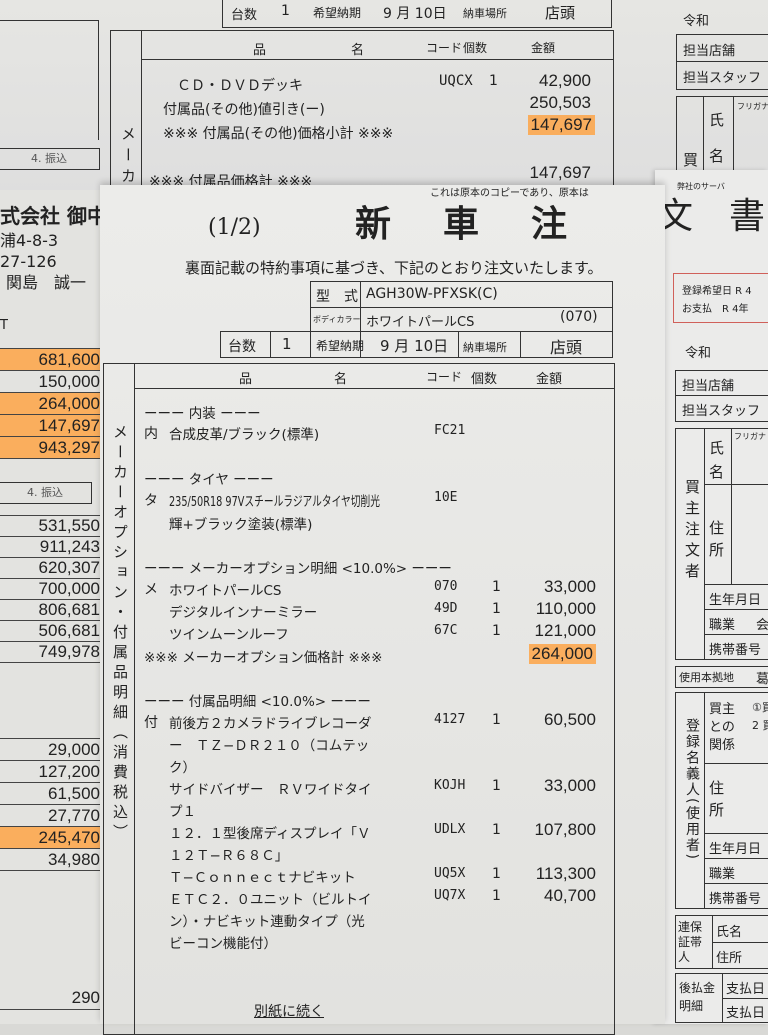  Describe the element at coordinates (509, 193) in the screenshot. I see `copy-note: これは原本のコピーであり、原本は` at that location.